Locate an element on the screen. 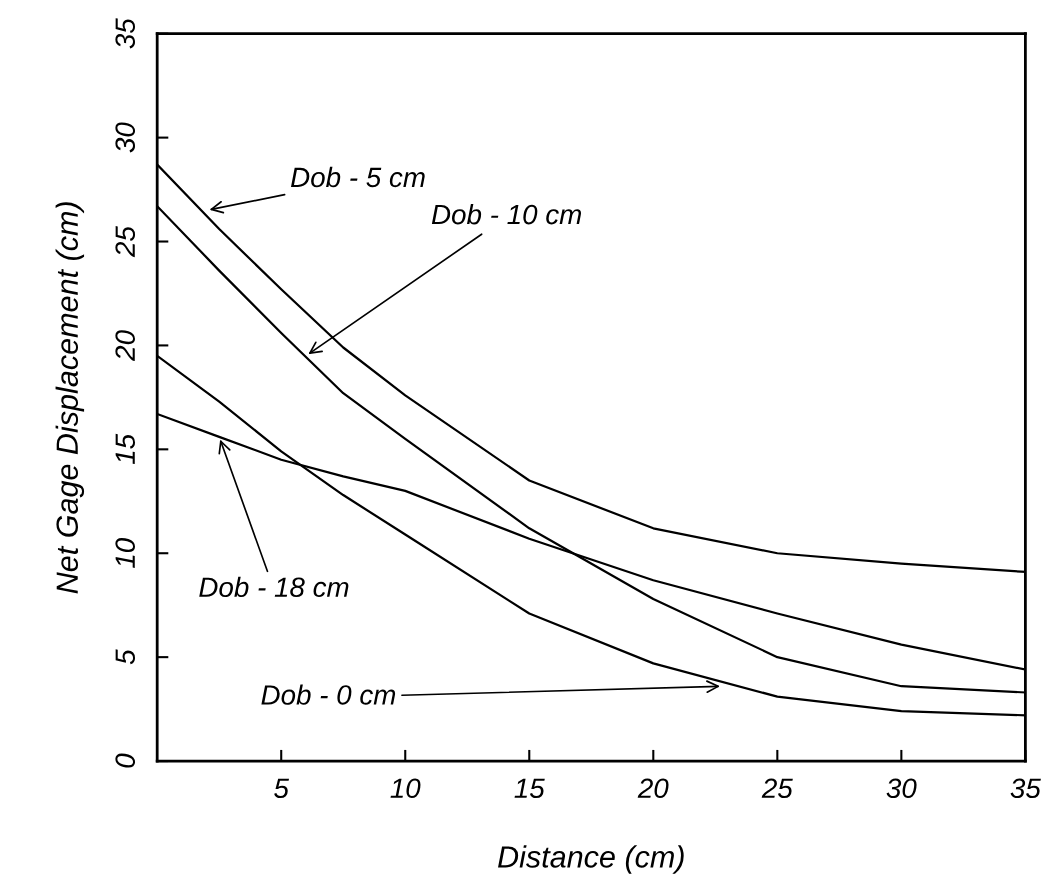 This screenshot has width=1041, height=887. annotation: Dob - 18 cm is located at coordinates (274, 587).